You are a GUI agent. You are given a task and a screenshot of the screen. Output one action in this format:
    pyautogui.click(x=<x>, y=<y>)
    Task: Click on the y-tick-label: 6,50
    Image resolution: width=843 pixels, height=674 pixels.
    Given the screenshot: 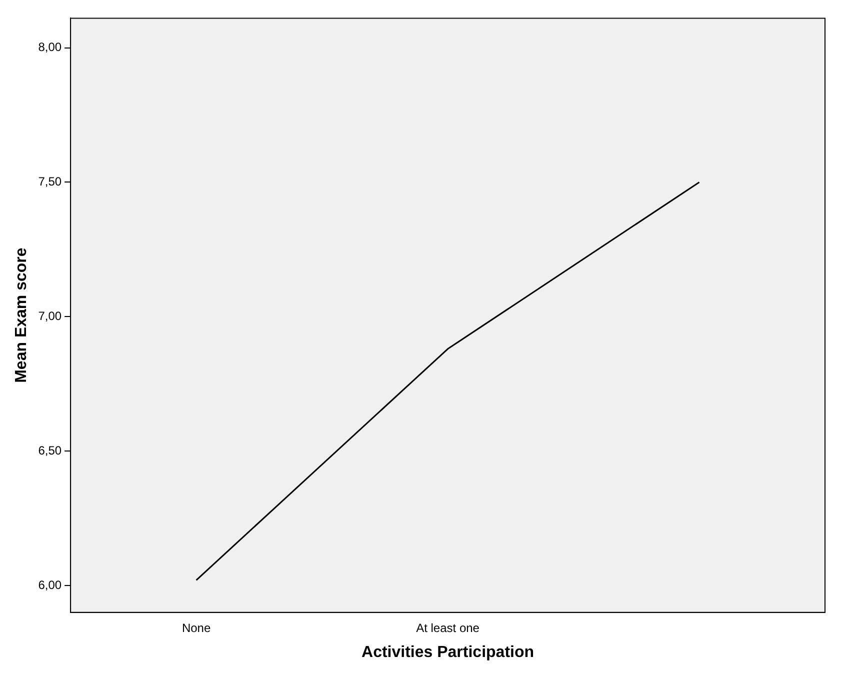 What is the action you would take?
    pyautogui.click(x=50, y=450)
    